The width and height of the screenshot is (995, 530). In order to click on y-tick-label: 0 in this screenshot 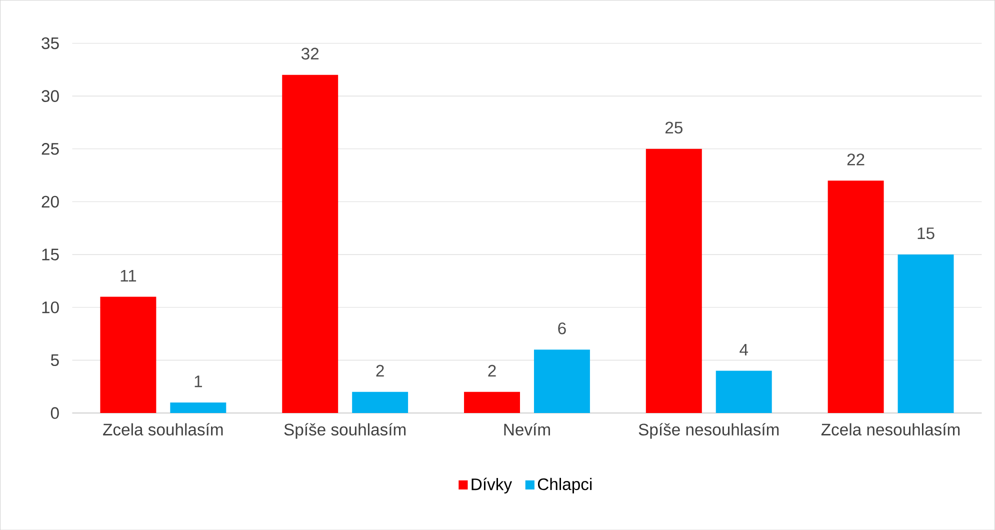, I will do `click(54, 413)`.